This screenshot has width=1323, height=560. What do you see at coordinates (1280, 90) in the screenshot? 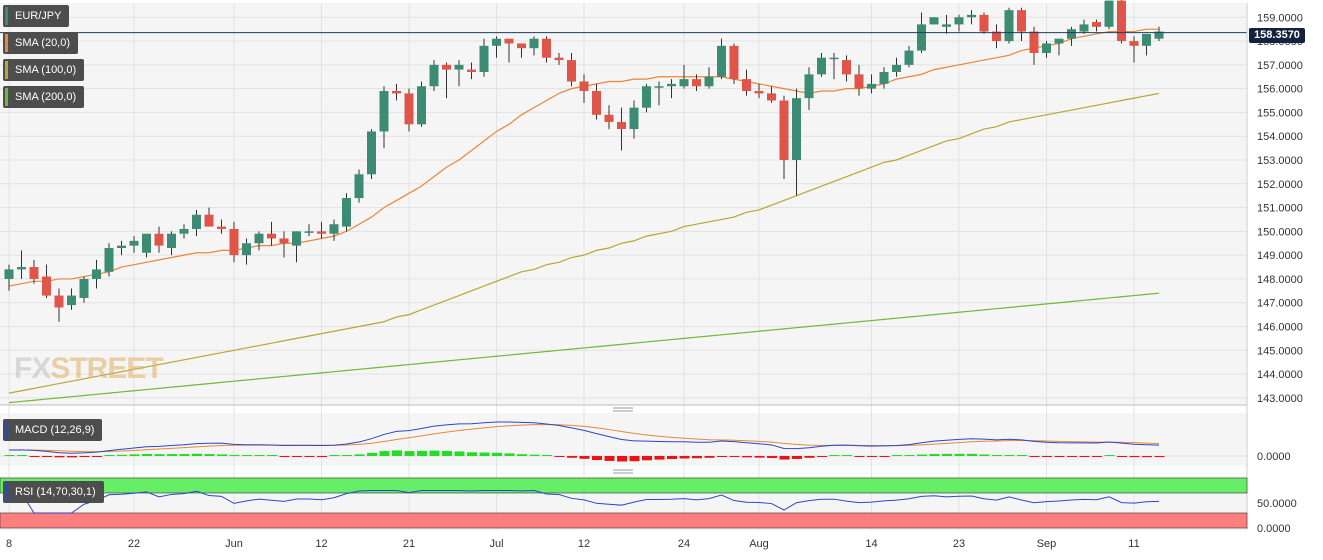
I see `y-tick-label: 156.0000` at bounding box center [1280, 90].